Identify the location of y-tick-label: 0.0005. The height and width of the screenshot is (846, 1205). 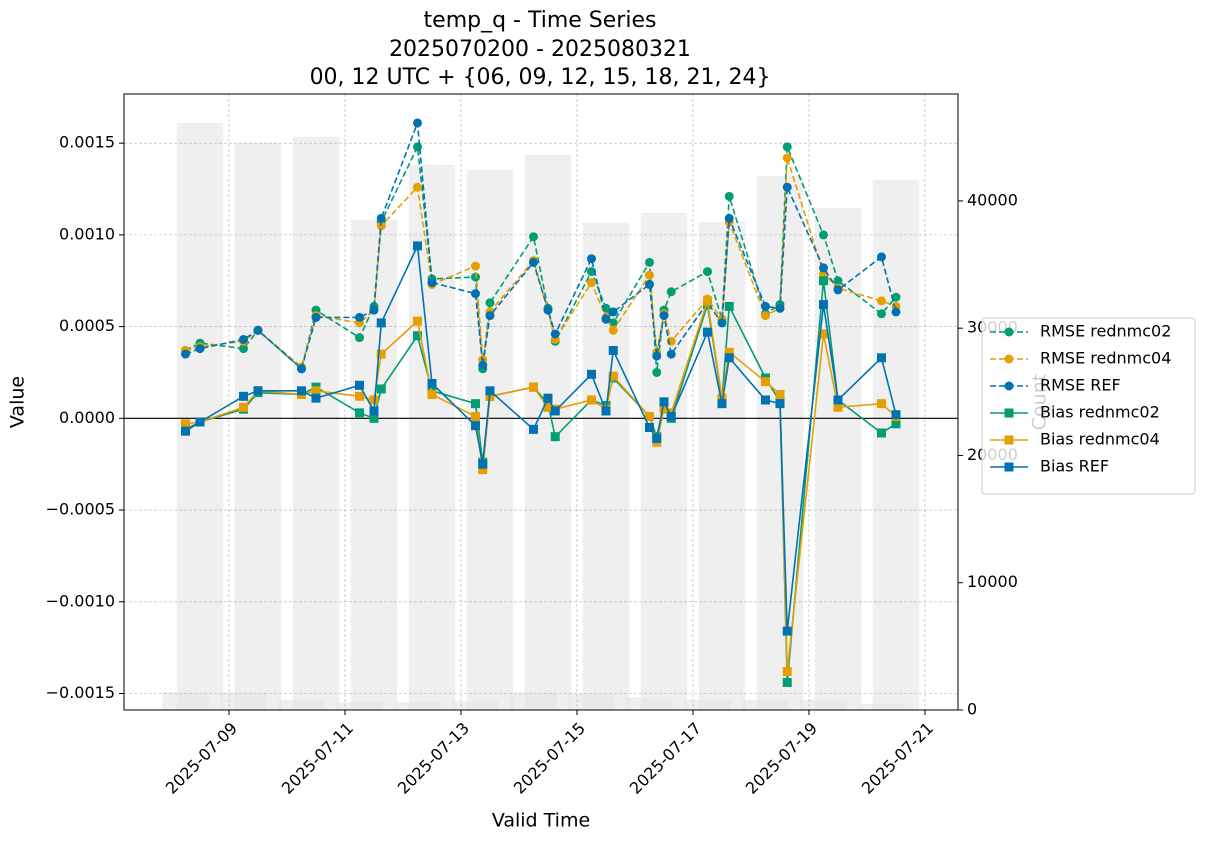
(87, 325).